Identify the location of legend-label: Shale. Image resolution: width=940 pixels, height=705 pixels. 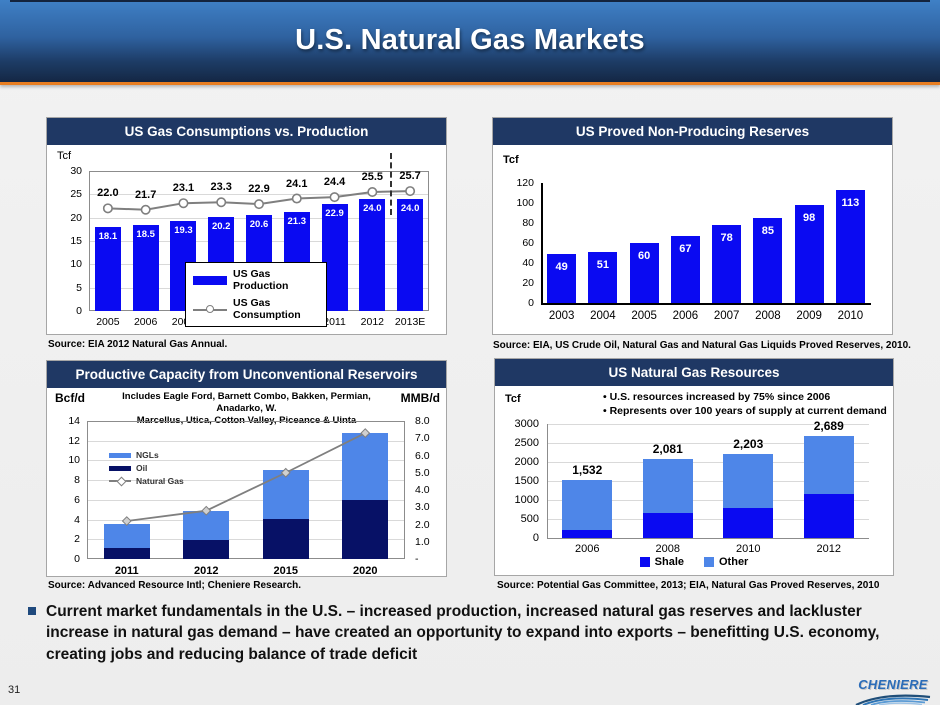
(669, 562).